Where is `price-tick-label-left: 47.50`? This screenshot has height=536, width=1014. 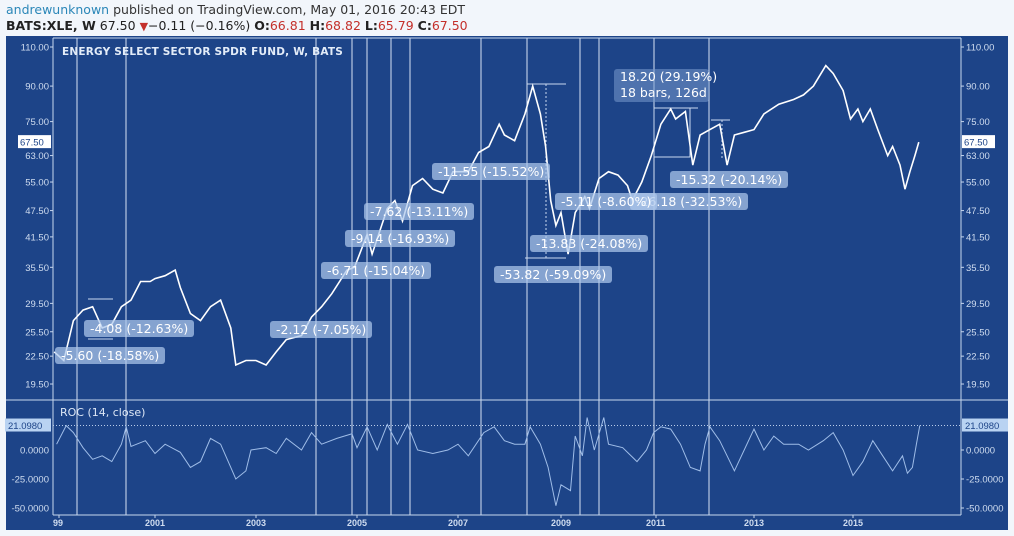
price-tick-label-left: 47.50 is located at coordinates (37, 211).